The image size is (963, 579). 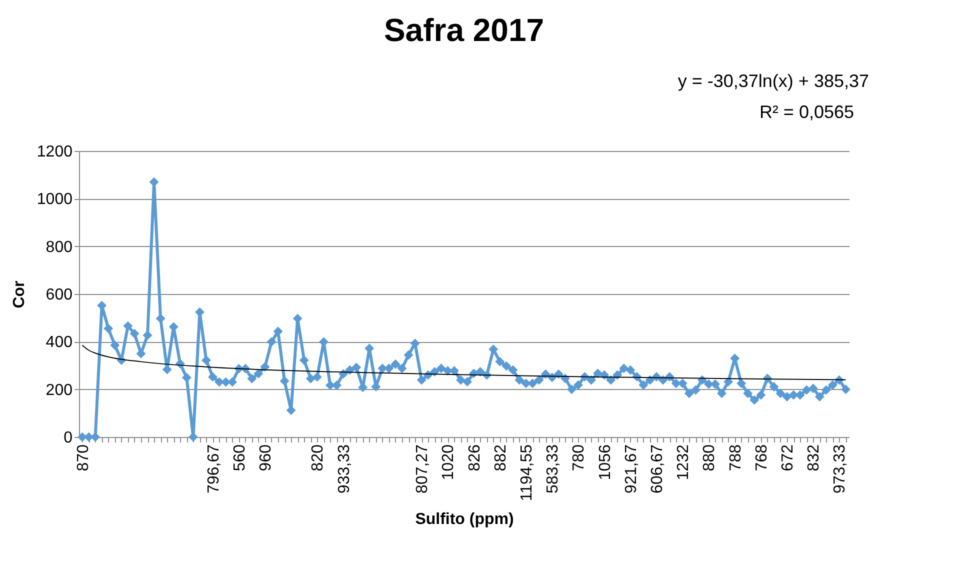 I want to click on y-tick-label: 800, so click(x=59, y=247).